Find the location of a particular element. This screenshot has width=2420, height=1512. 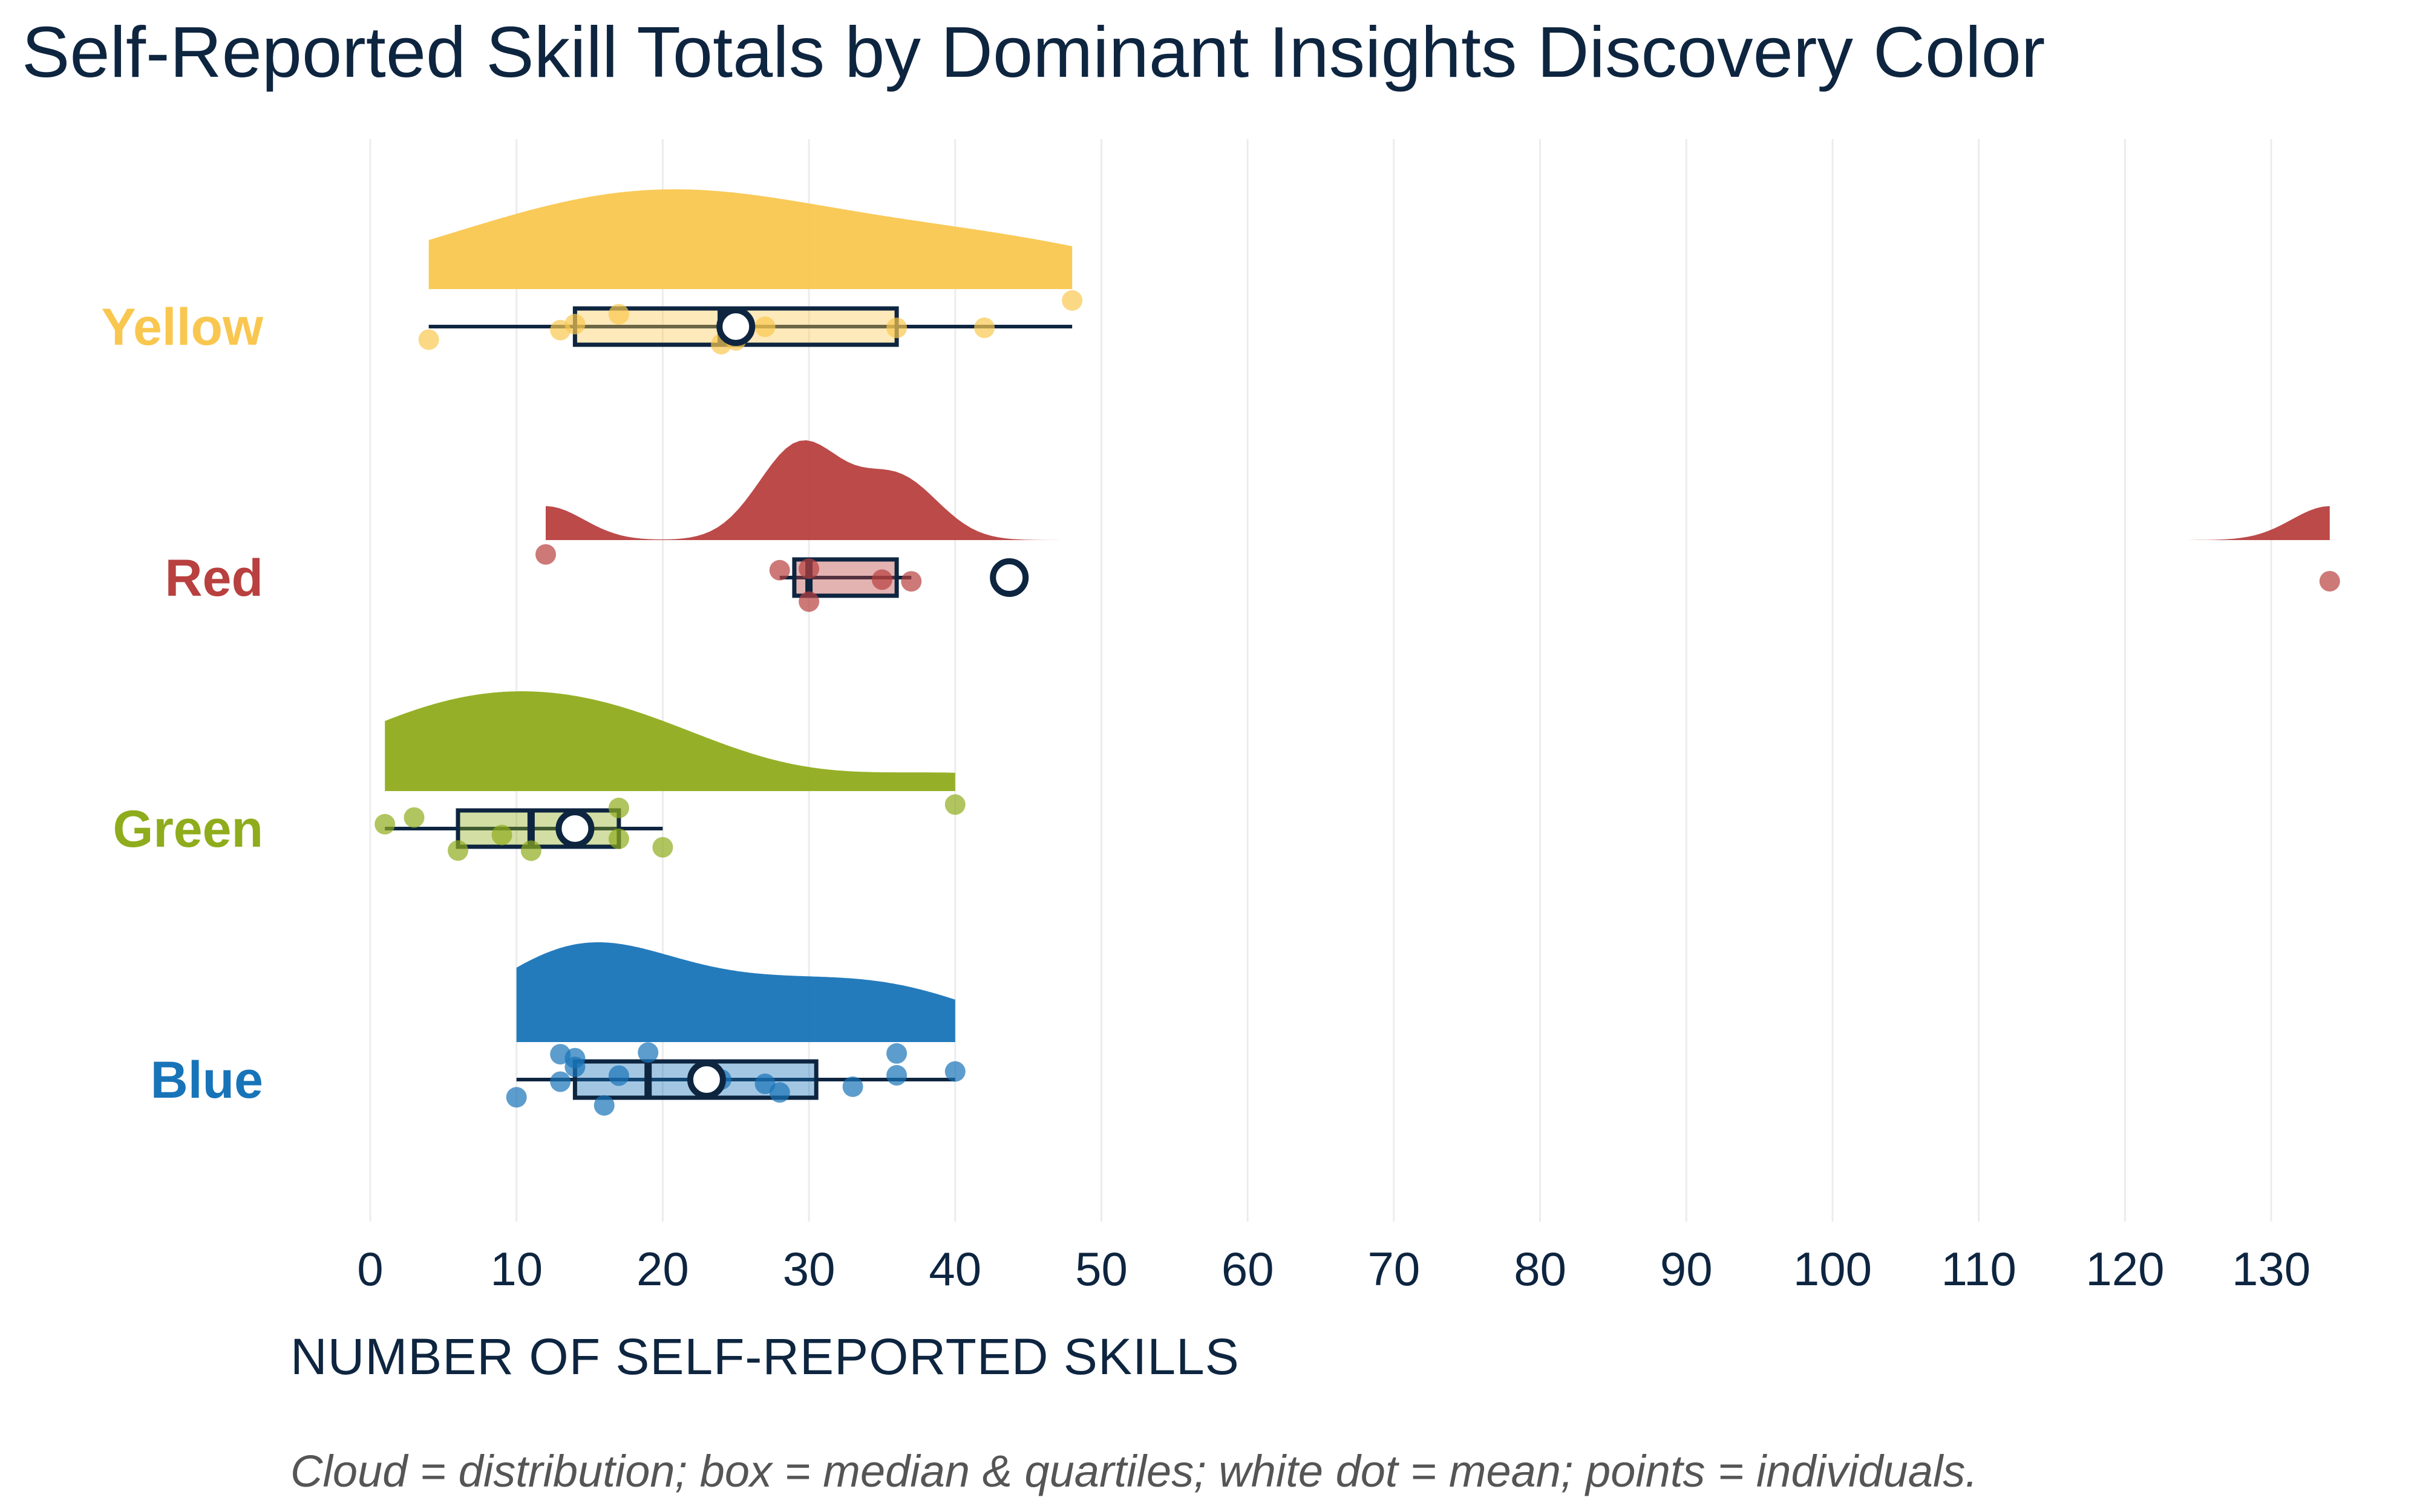

x-axis-label: NUMBER OF SELF-REPORTED SKILLS is located at coordinates (765, 1357).